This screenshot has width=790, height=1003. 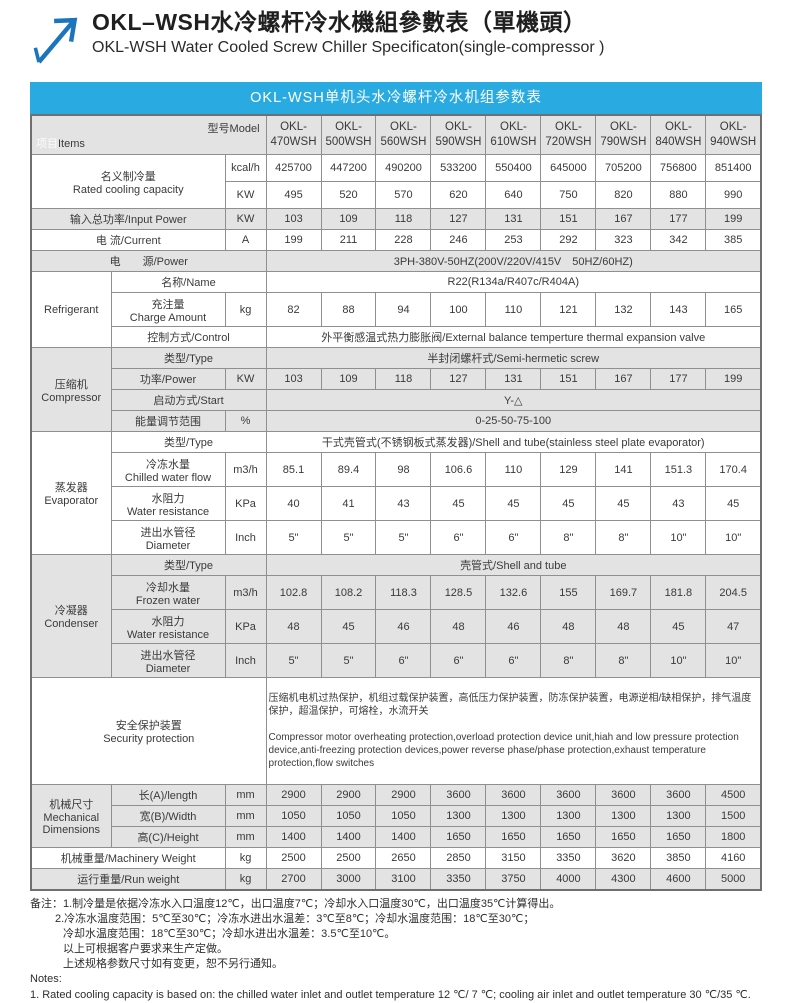 I want to click on value-cell: 127, so click(x=458, y=379).